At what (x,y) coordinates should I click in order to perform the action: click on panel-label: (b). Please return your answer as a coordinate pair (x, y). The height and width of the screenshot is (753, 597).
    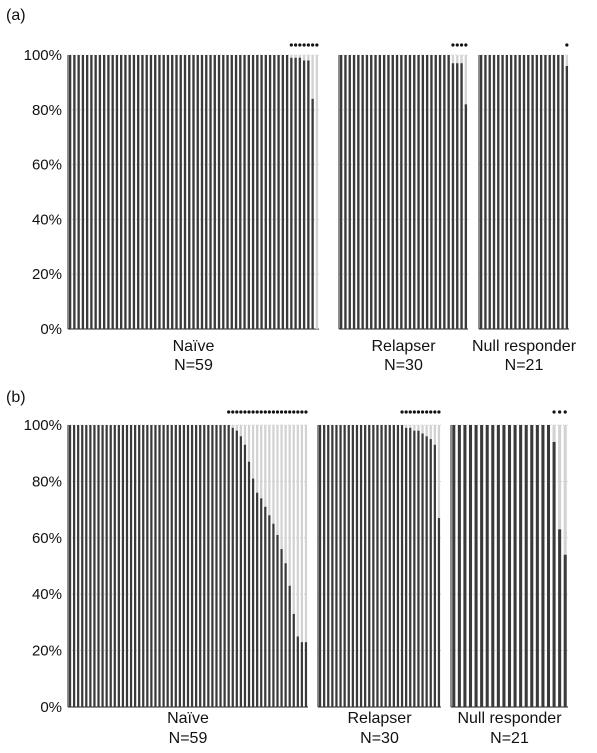
    Looking at the image, I should click on (16, 397).